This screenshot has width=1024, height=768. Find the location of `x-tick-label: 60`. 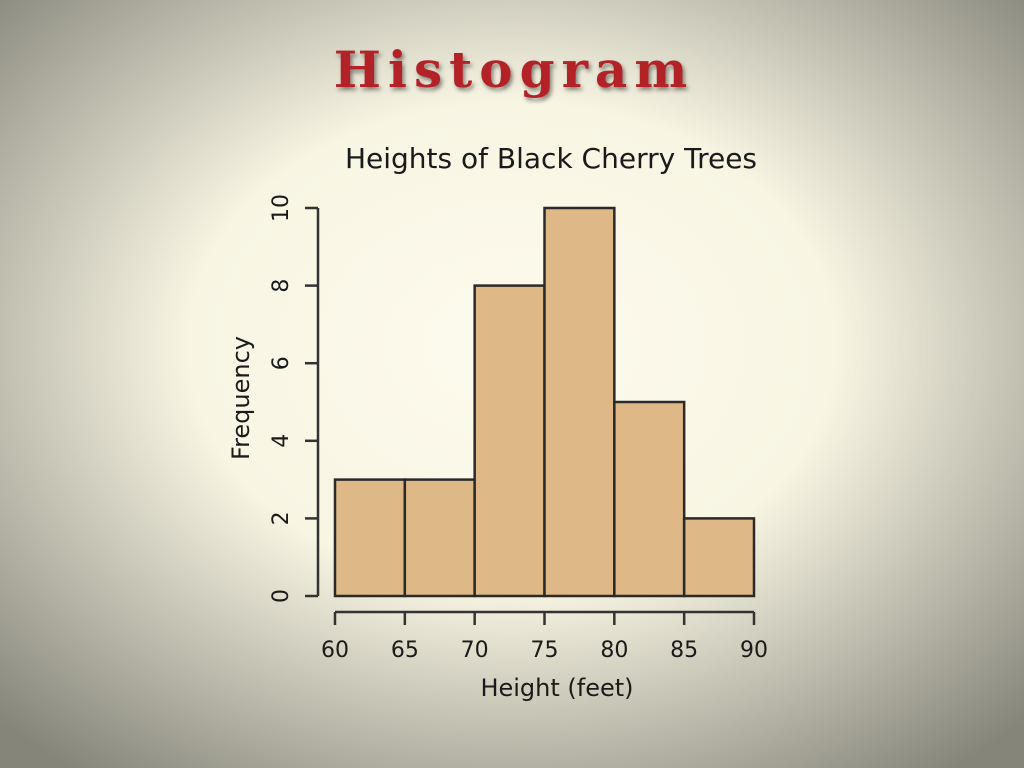

x-tick-label: 60 is located at coordinates (335, 650).